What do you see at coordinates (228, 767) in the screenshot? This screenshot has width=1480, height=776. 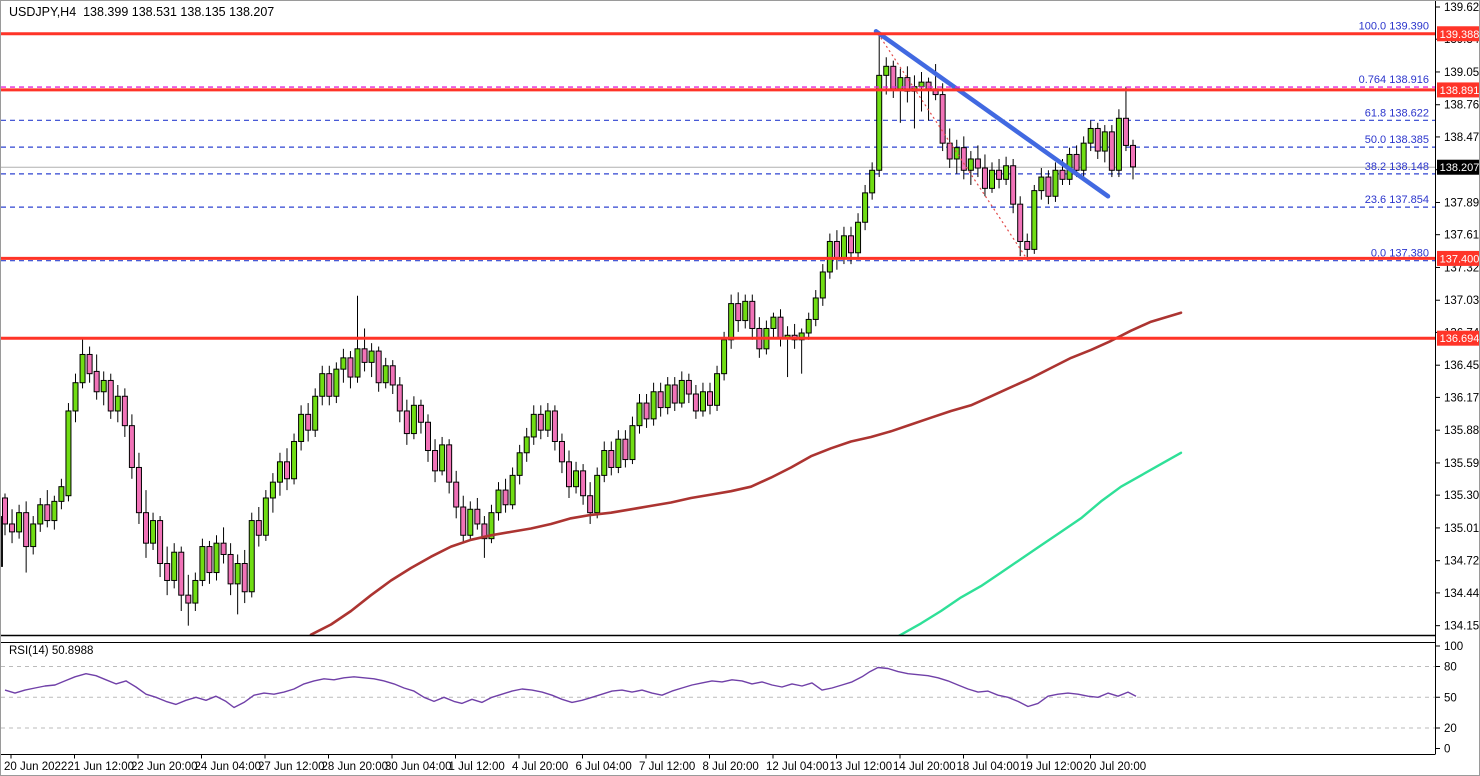 I see `time-axis-label: 24 Jun 04:00` at bounding box center [228, 767].